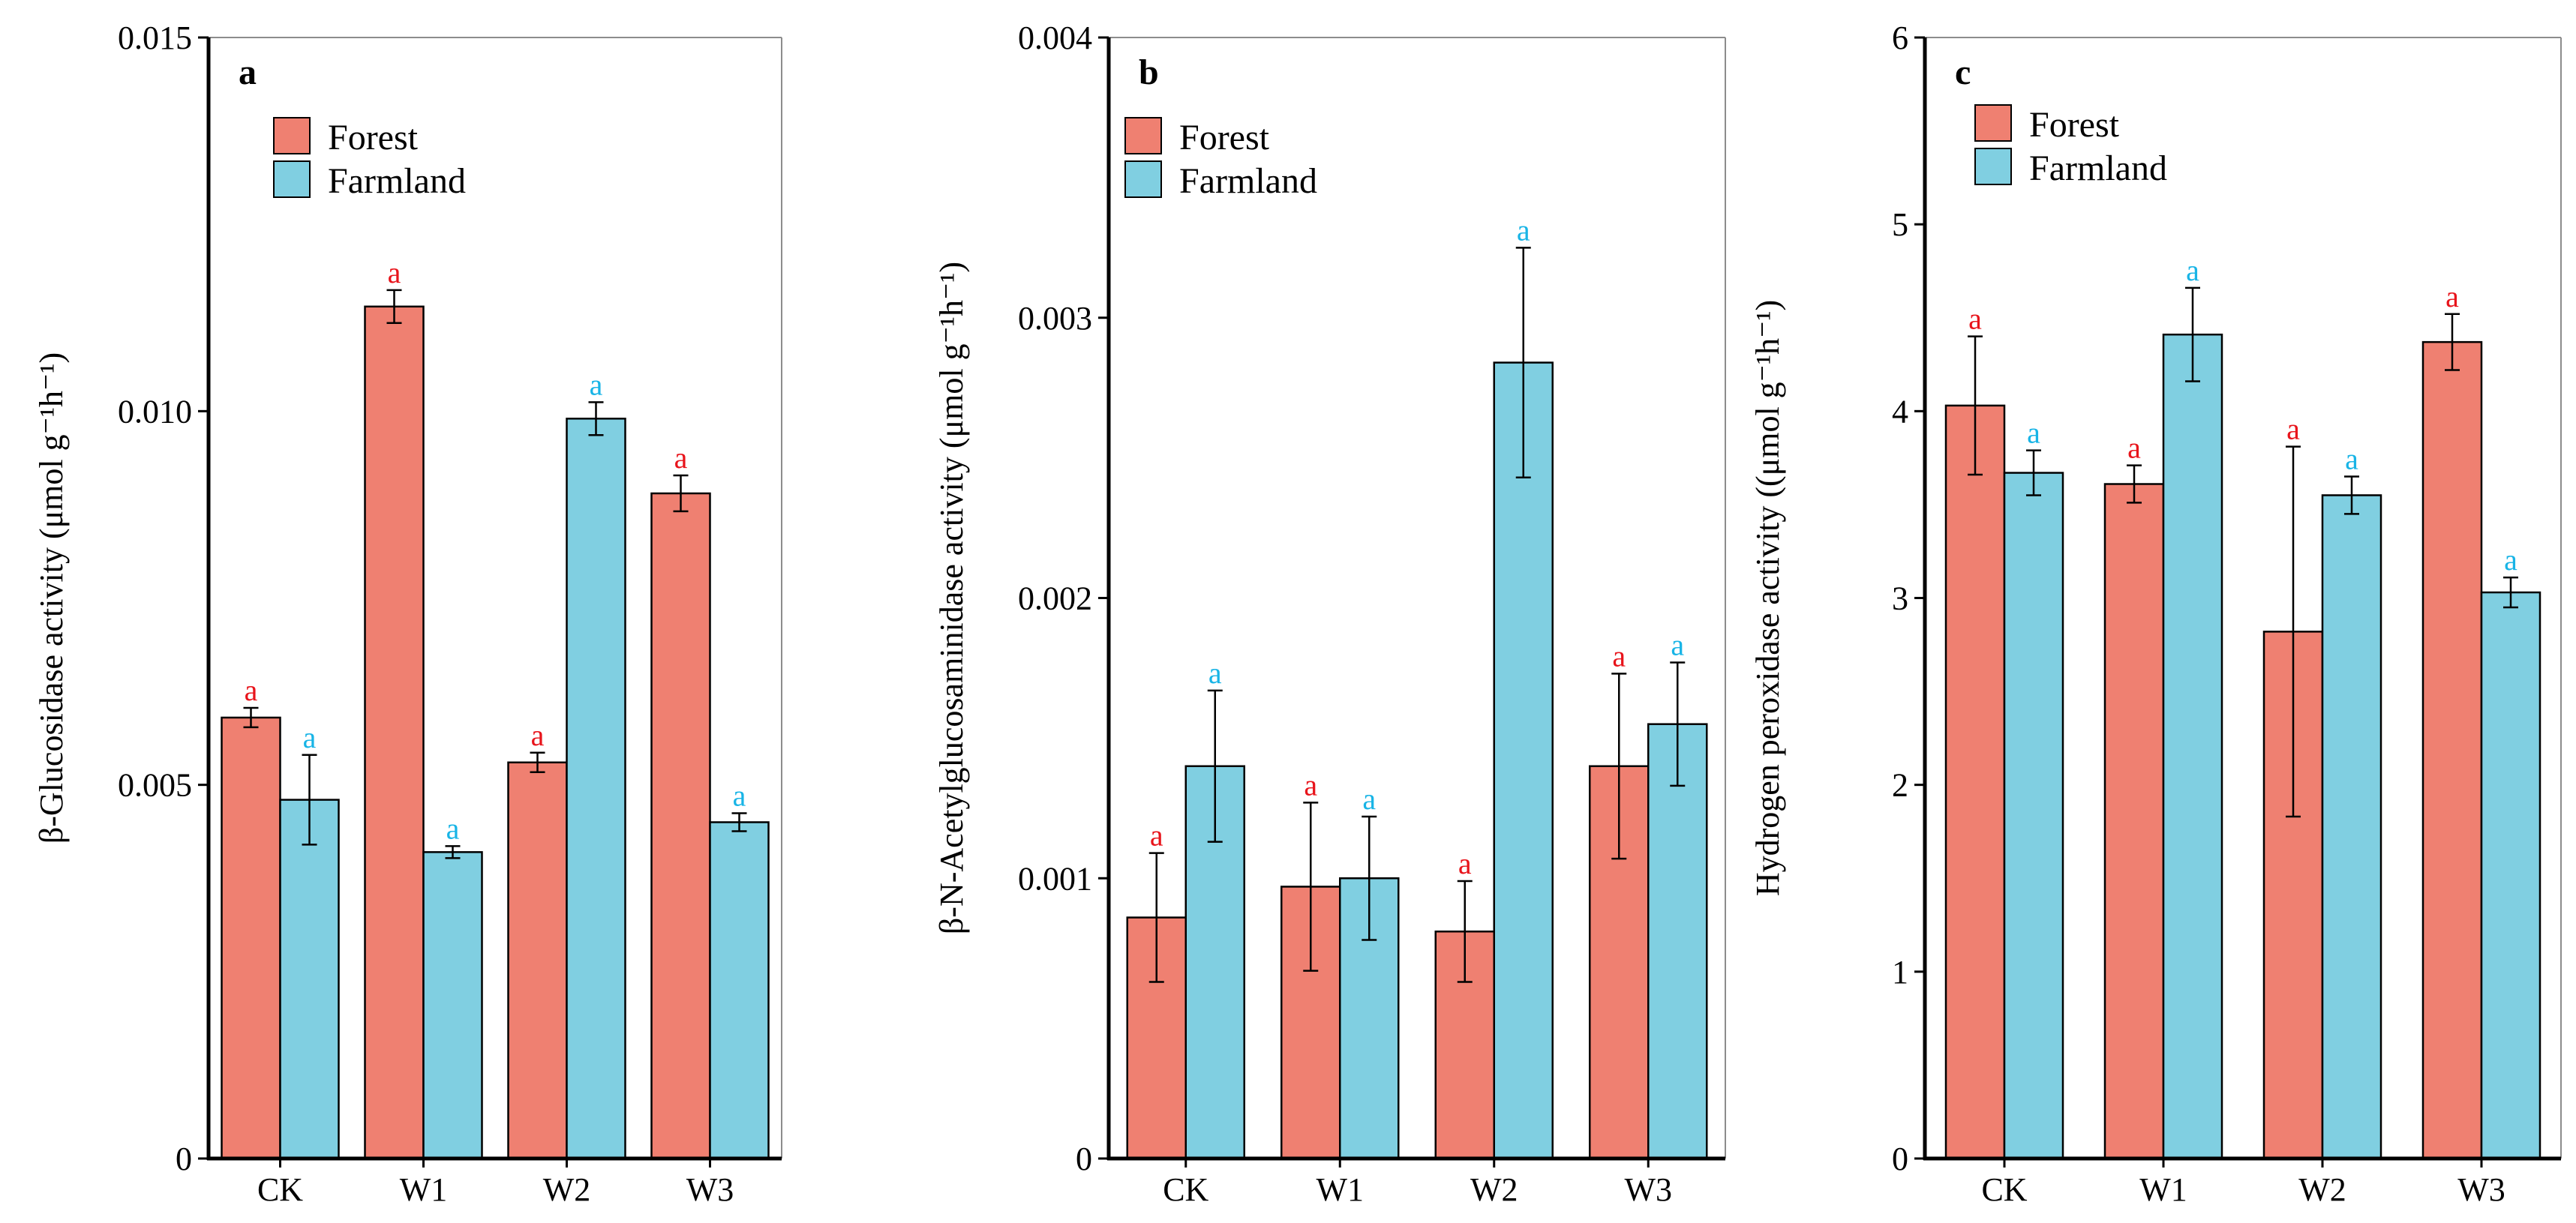 The height and width of the screenshot is (1223, 2576). Describe the element at coordinates (1055, 598) in the screenshot. I see `y-tick-label: 0.002` at that location.